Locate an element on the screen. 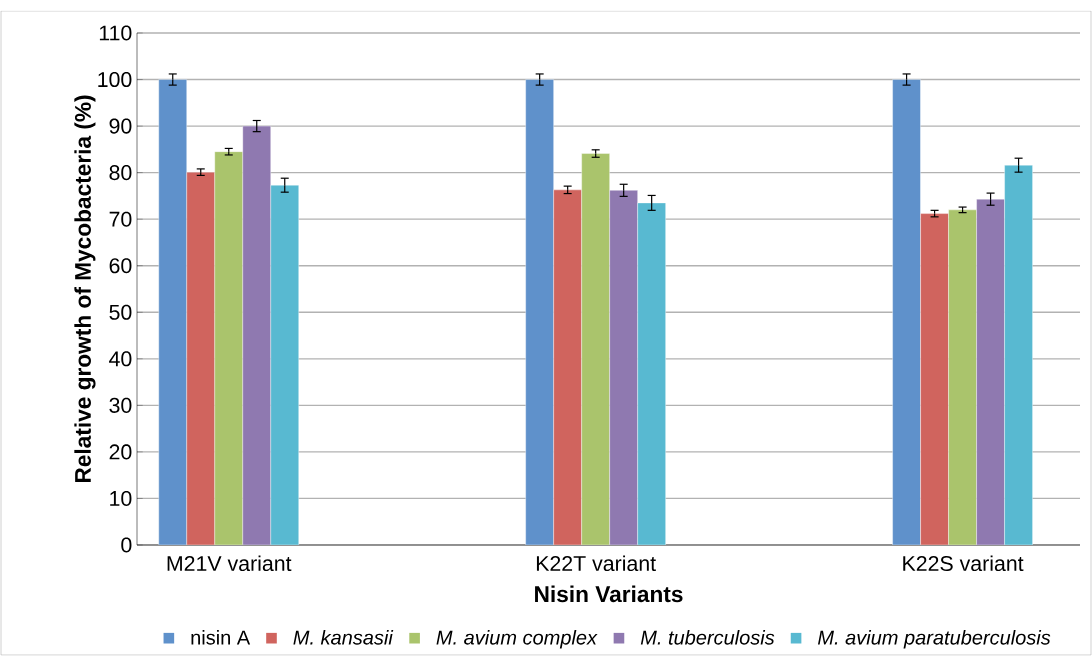  x-tick-label: K22S variant is located at coordinates (963, 563).